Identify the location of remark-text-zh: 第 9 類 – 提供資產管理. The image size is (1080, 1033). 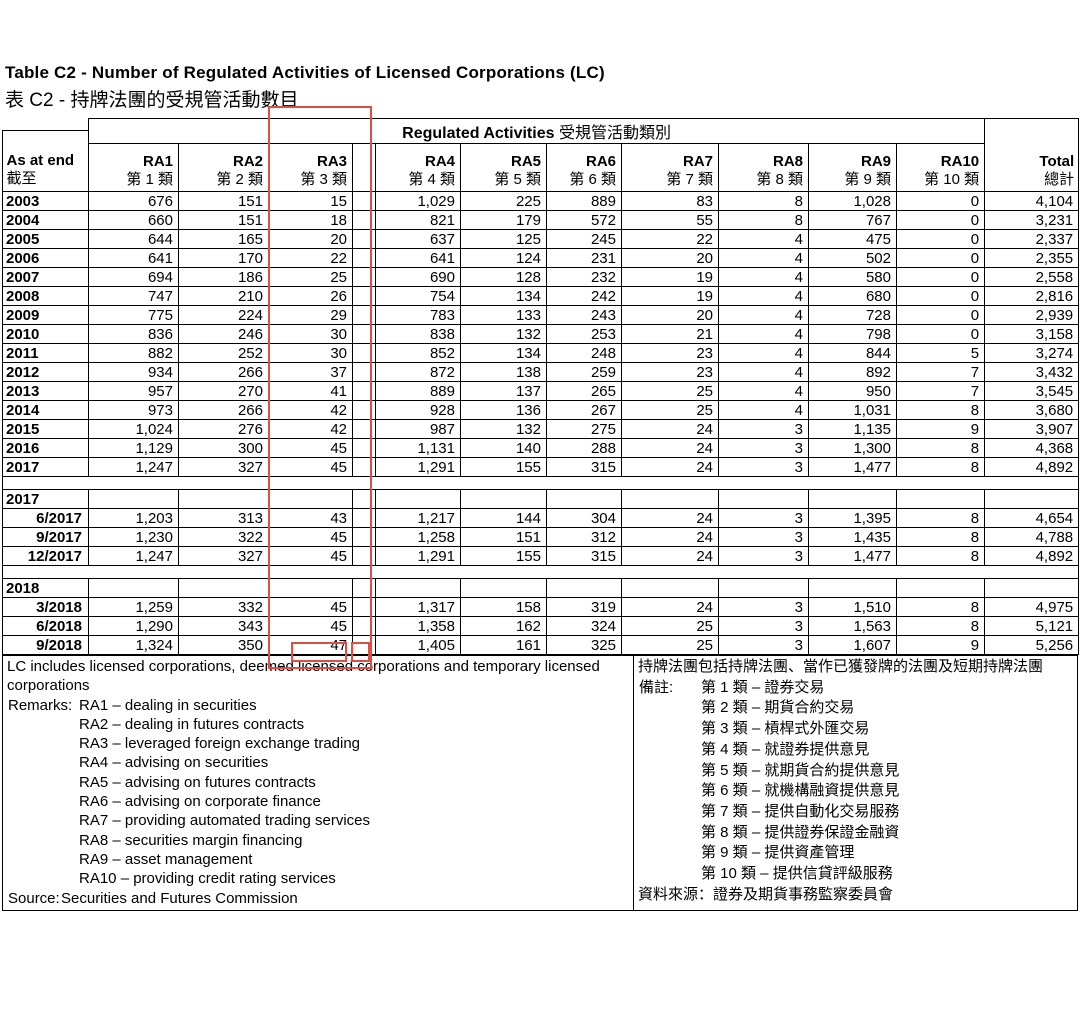
(778, 853).